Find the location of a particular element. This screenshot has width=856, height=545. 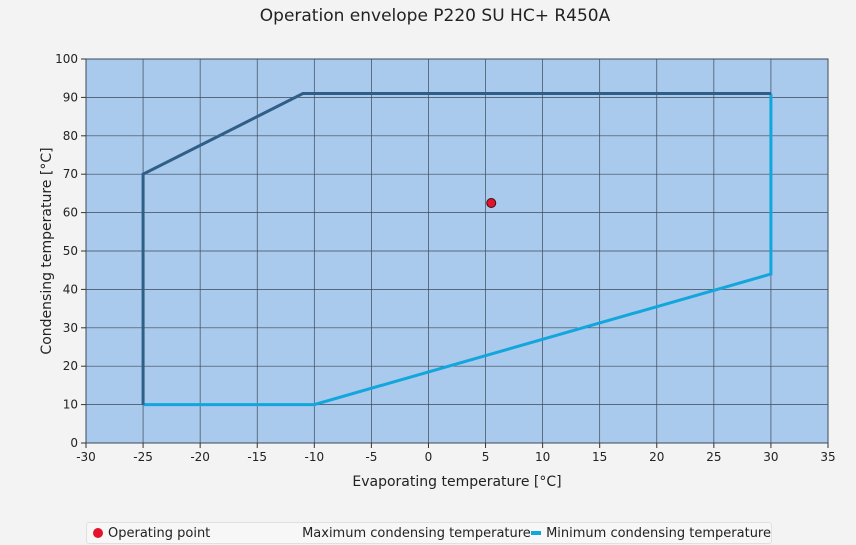

legend-label-operating-point: Operating point is located at coordinates (159, 533).